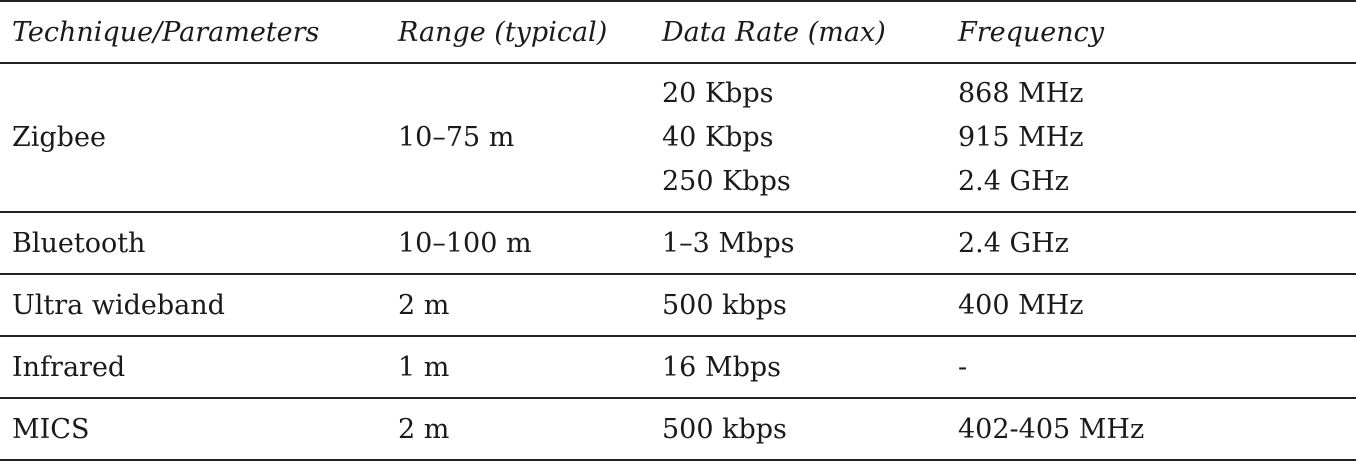  Describe the element at coordinates (798, 32) in the screenshot. I see `header-data-rate: Data Rate (max)` at that location.